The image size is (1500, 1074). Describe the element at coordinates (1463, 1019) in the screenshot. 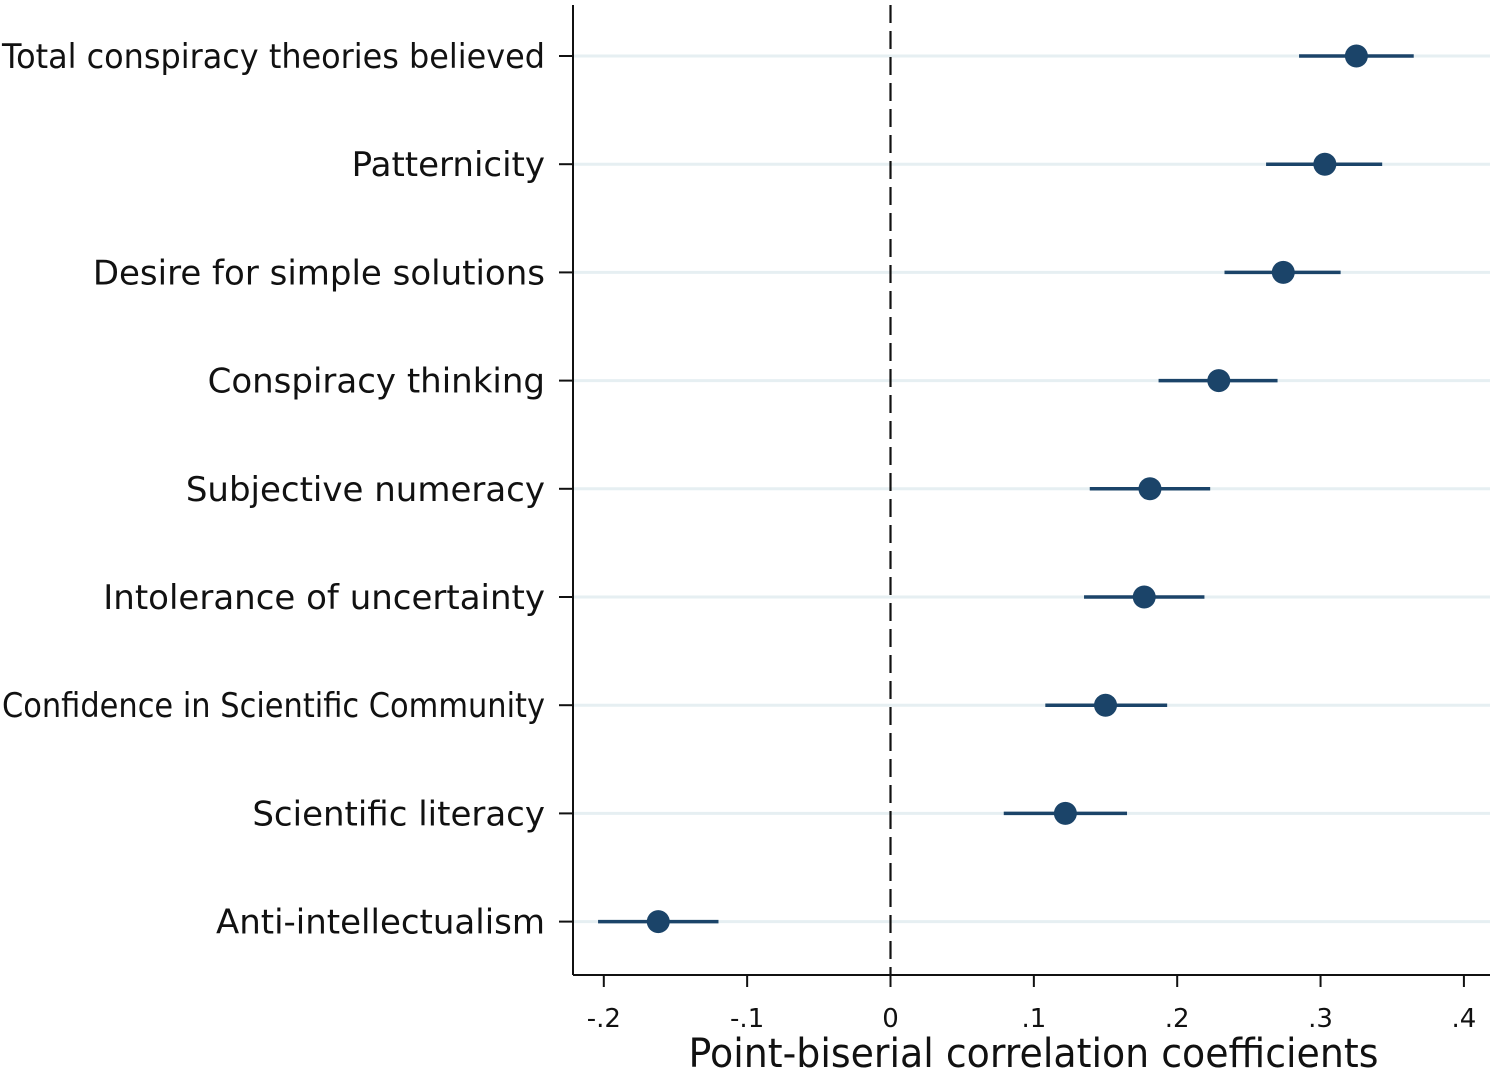

I see `x-tick-label: .4` at that location.